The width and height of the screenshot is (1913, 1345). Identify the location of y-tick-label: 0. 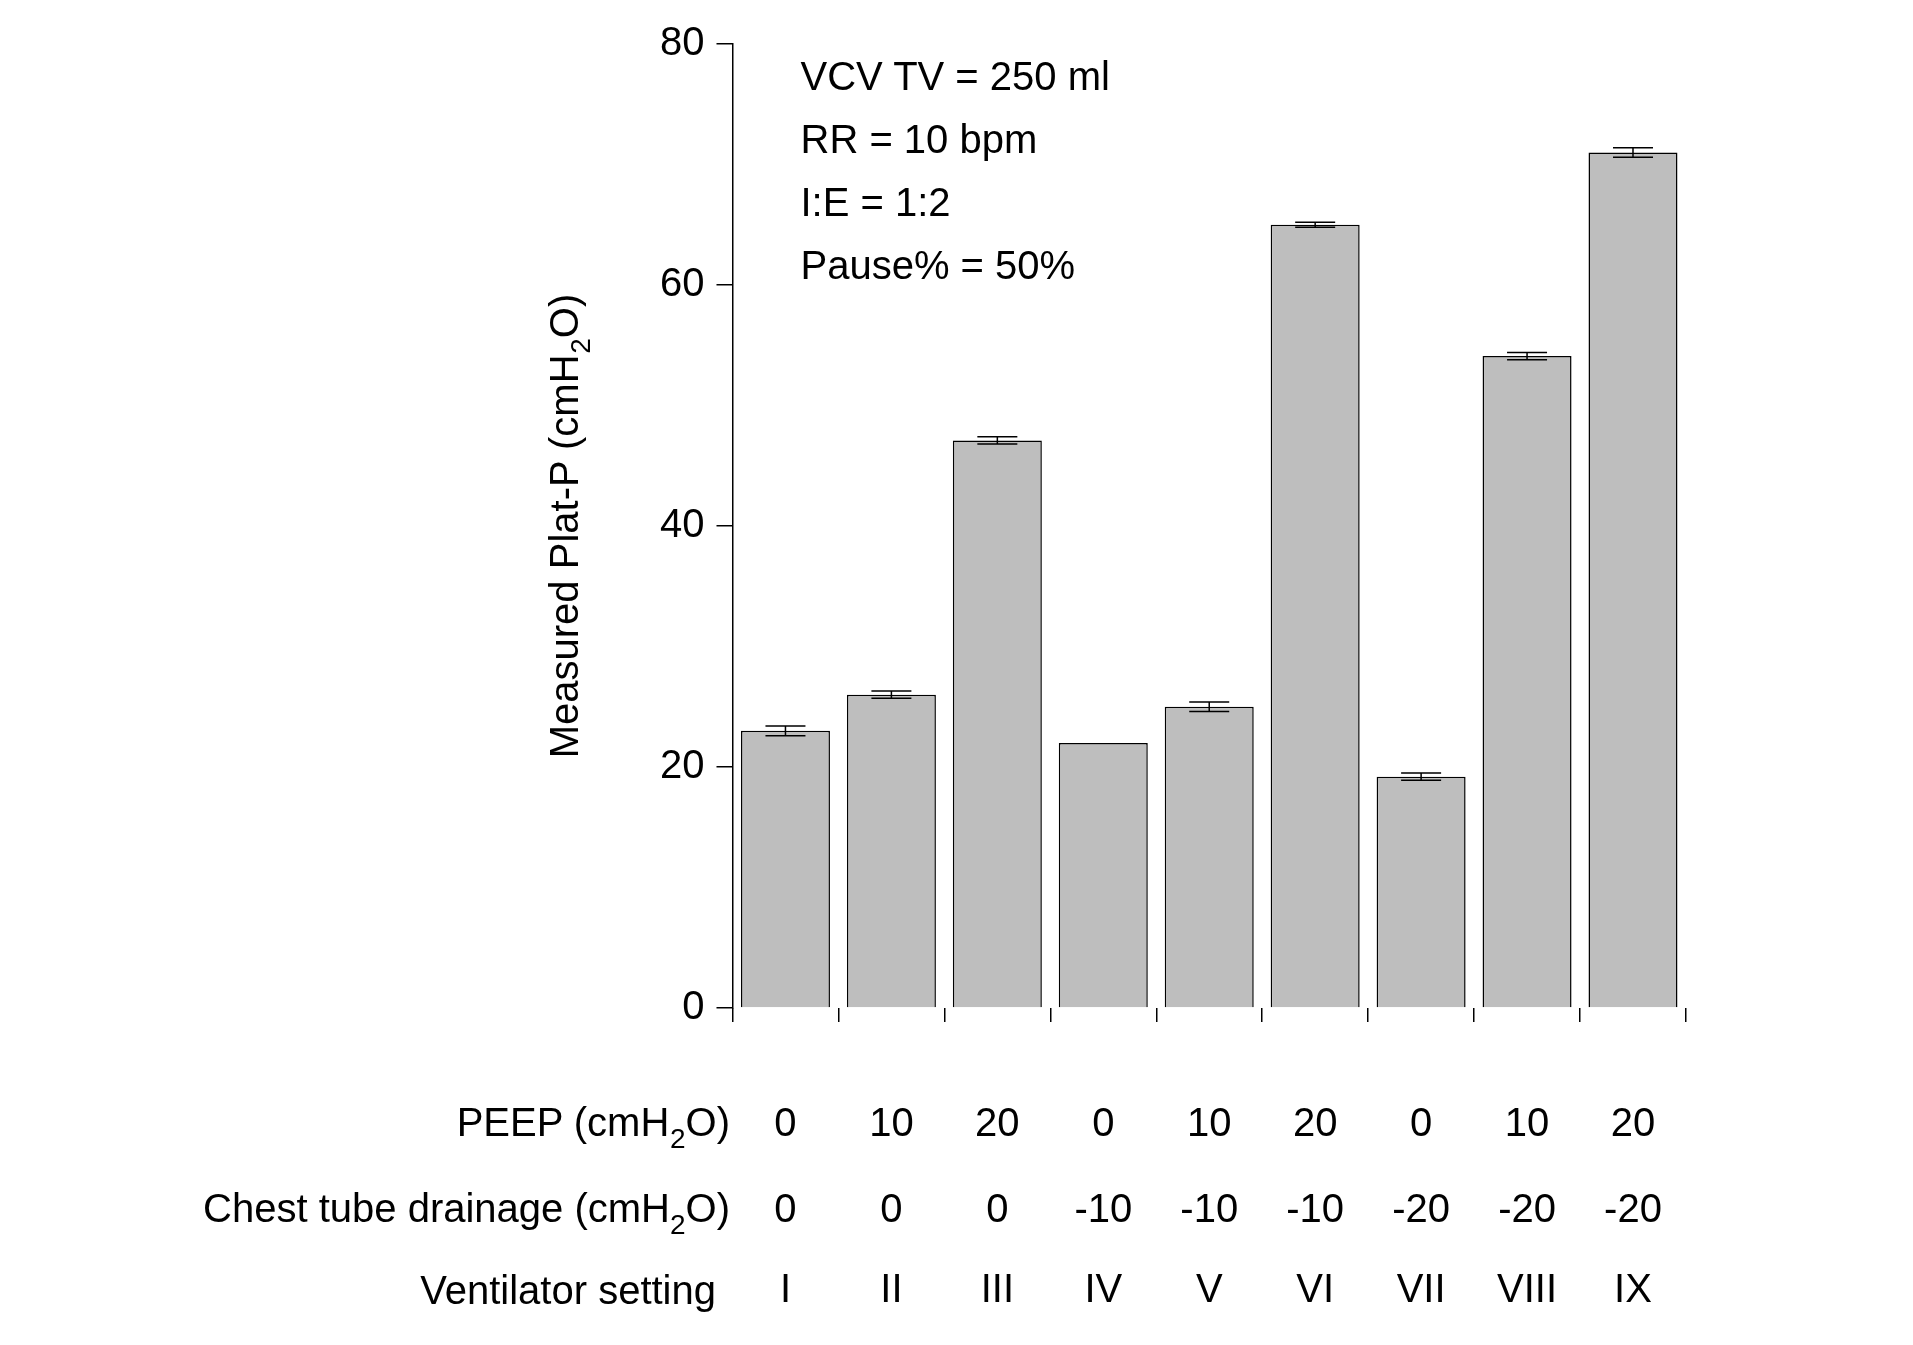
(693, 1005).